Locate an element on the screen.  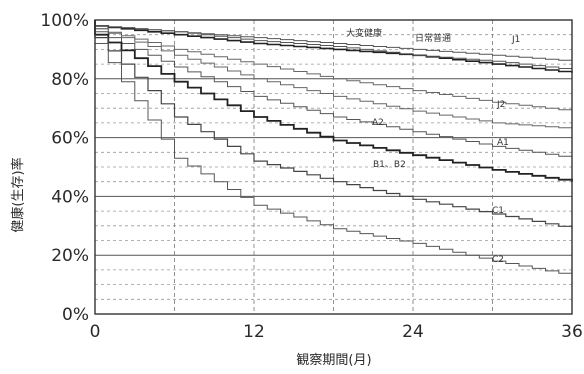
x-axis-title: 観察期間(月) is located at coordinates (333, 360).